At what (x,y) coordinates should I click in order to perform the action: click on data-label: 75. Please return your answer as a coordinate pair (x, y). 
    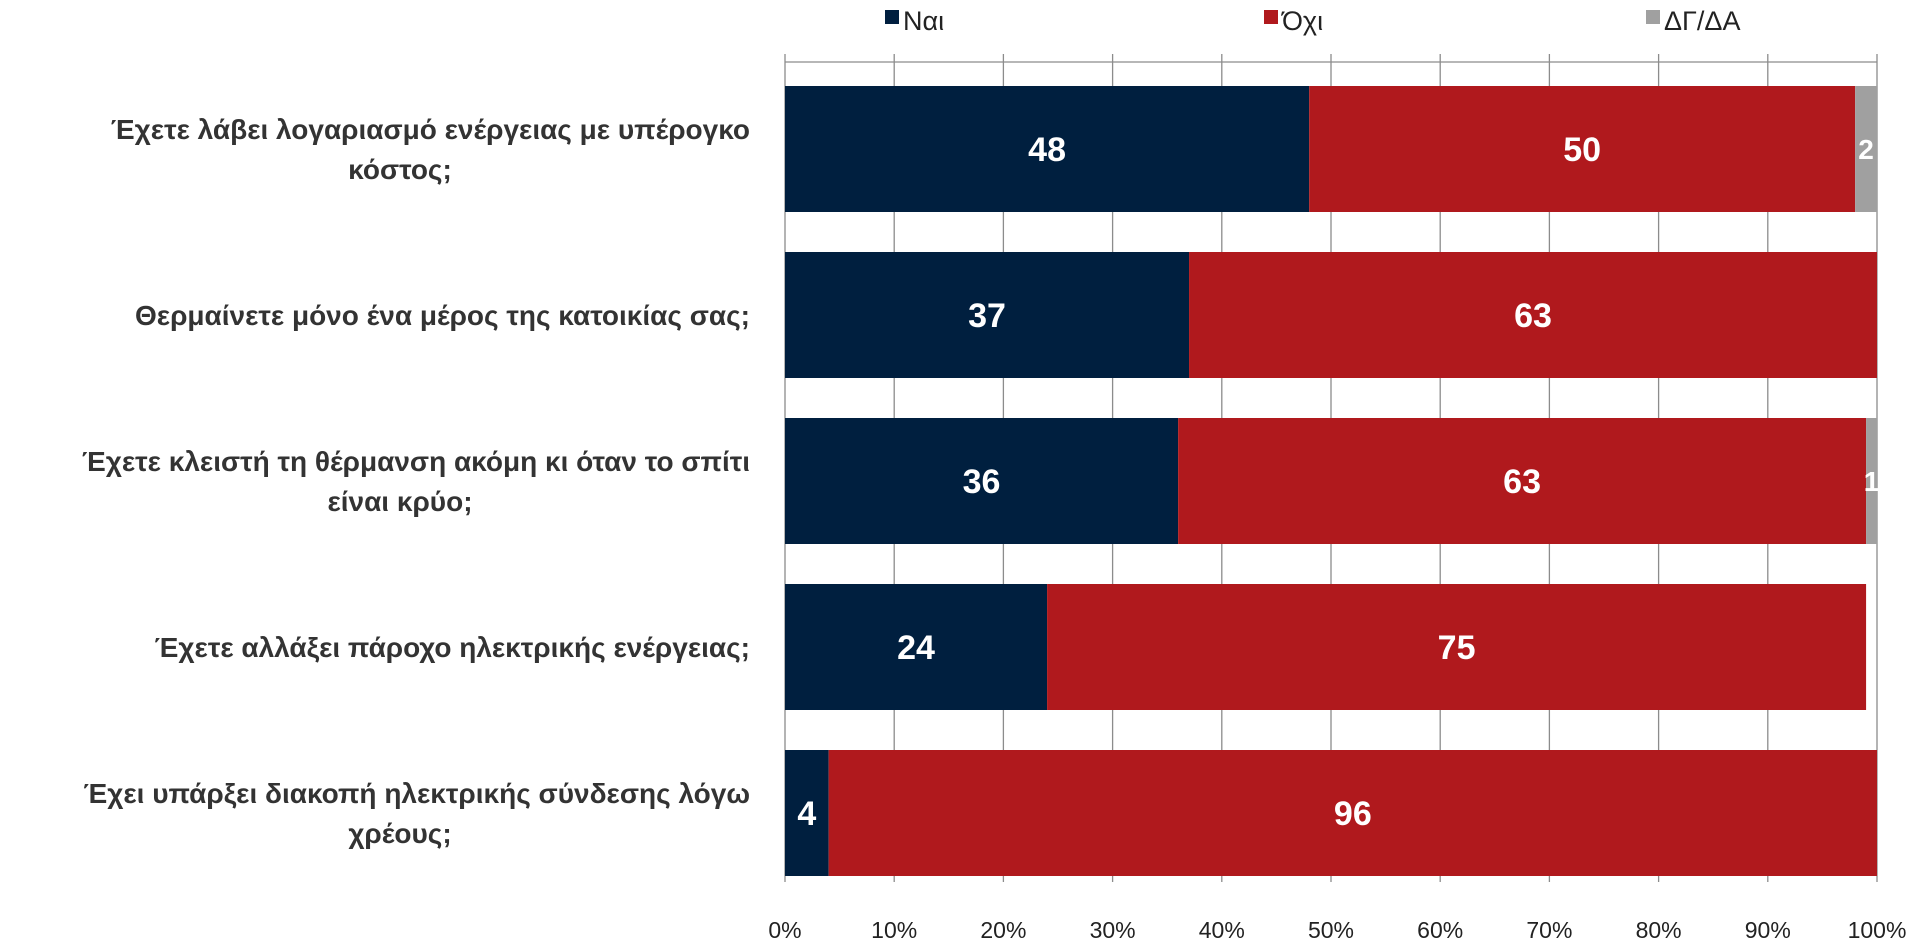
    Looking at the image, I should click on (1457, 648).